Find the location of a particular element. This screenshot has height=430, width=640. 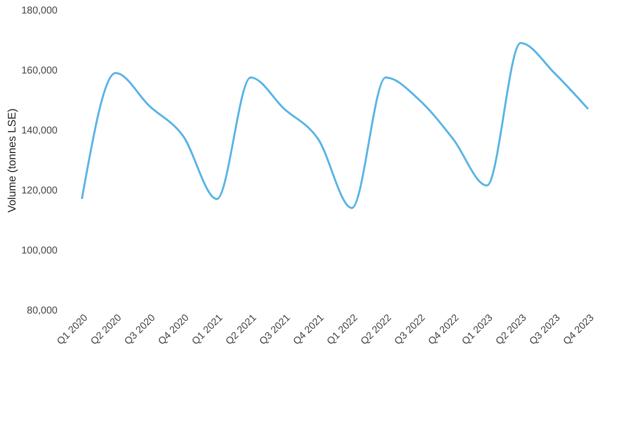

y-tick-label: 180,000 is located at coordinates (39, 11).